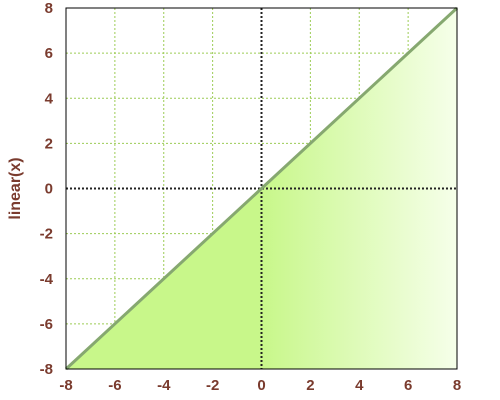 This screenshot has width=500, height=400. I want to click on y-tick-label: -6, so click(46, 324).